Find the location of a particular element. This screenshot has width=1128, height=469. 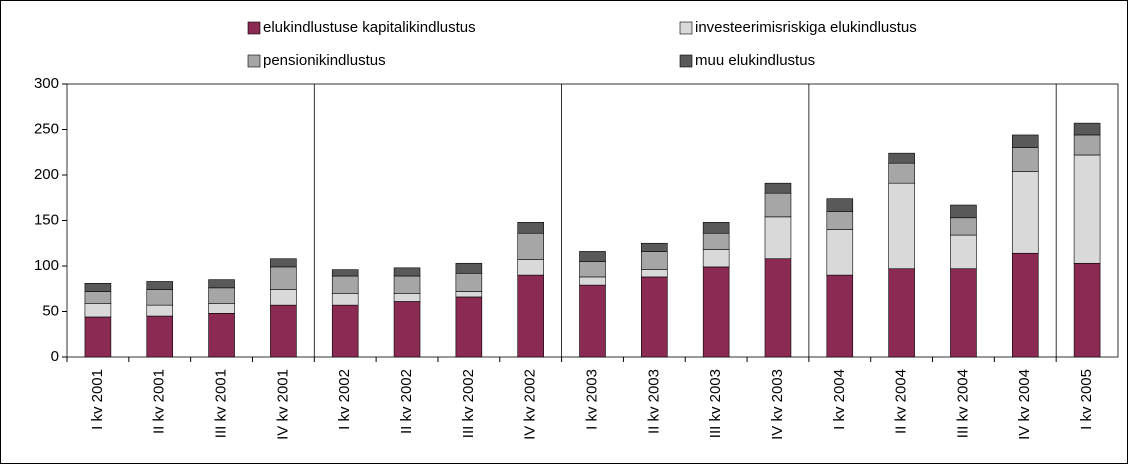

y-tick-label: 200 is located at coordinates (46, 174).